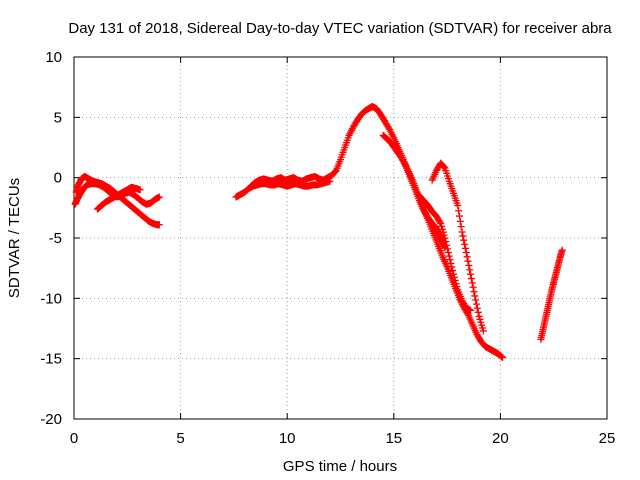  Describe the element at coordinates (51, 298) in the screenshot. I see `y-tick-label: -10` at that location.